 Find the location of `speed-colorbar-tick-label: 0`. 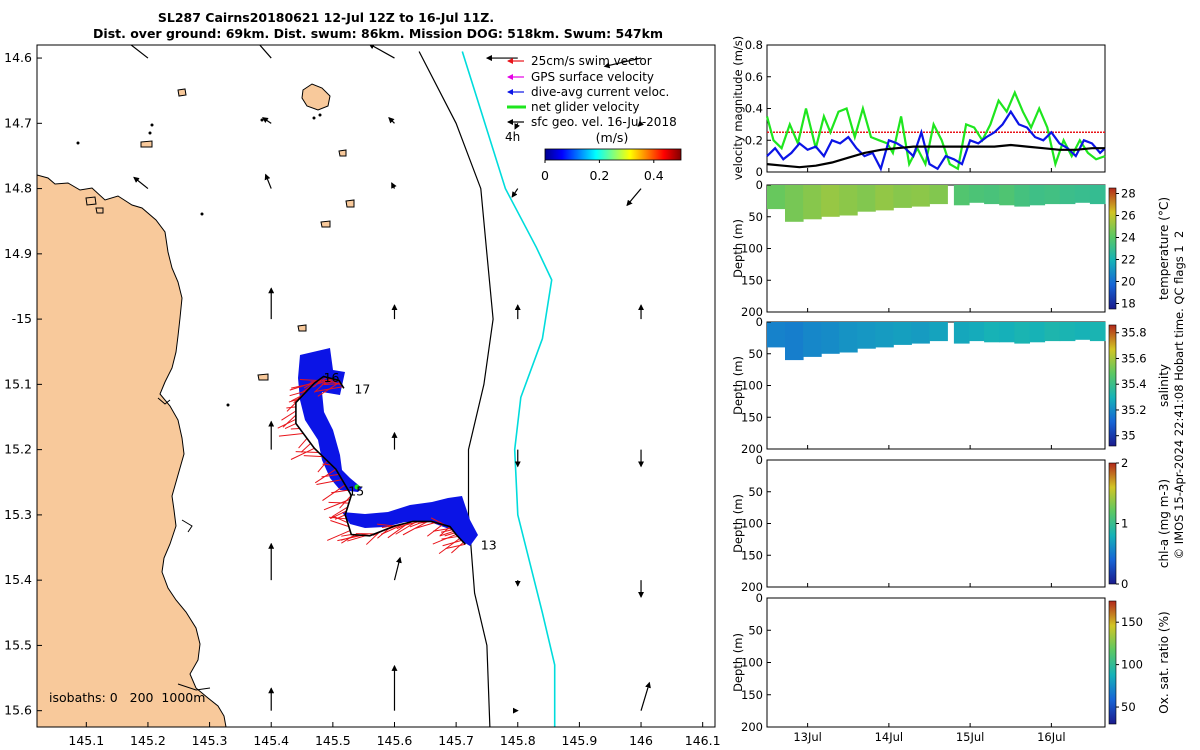

speed-colorbar-tick-label: 0 is located at coordinates (545, 175).